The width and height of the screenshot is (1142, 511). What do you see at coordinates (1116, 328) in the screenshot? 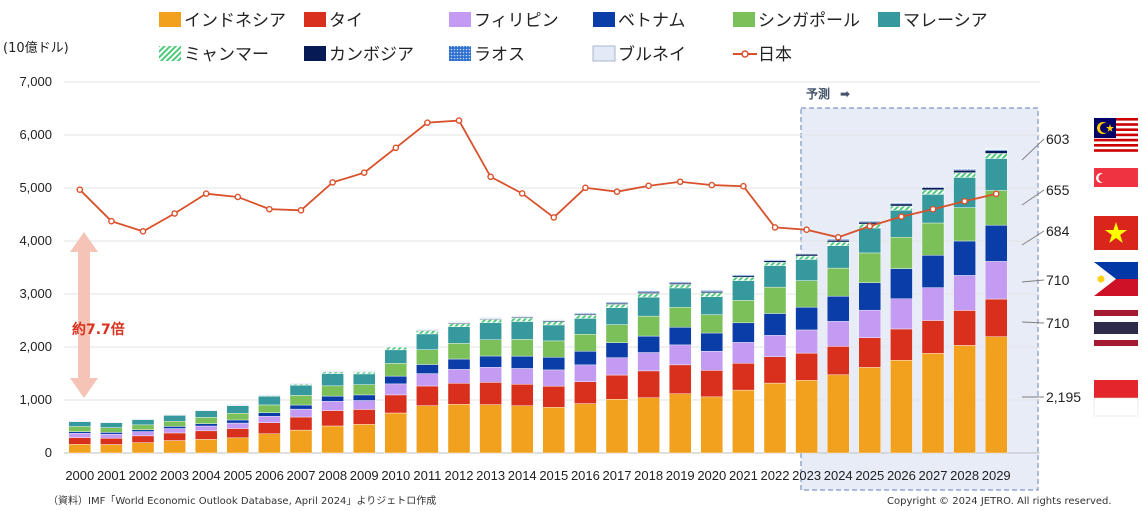
I see `thailand-flag-icon` at bounding box center [1116, 328].